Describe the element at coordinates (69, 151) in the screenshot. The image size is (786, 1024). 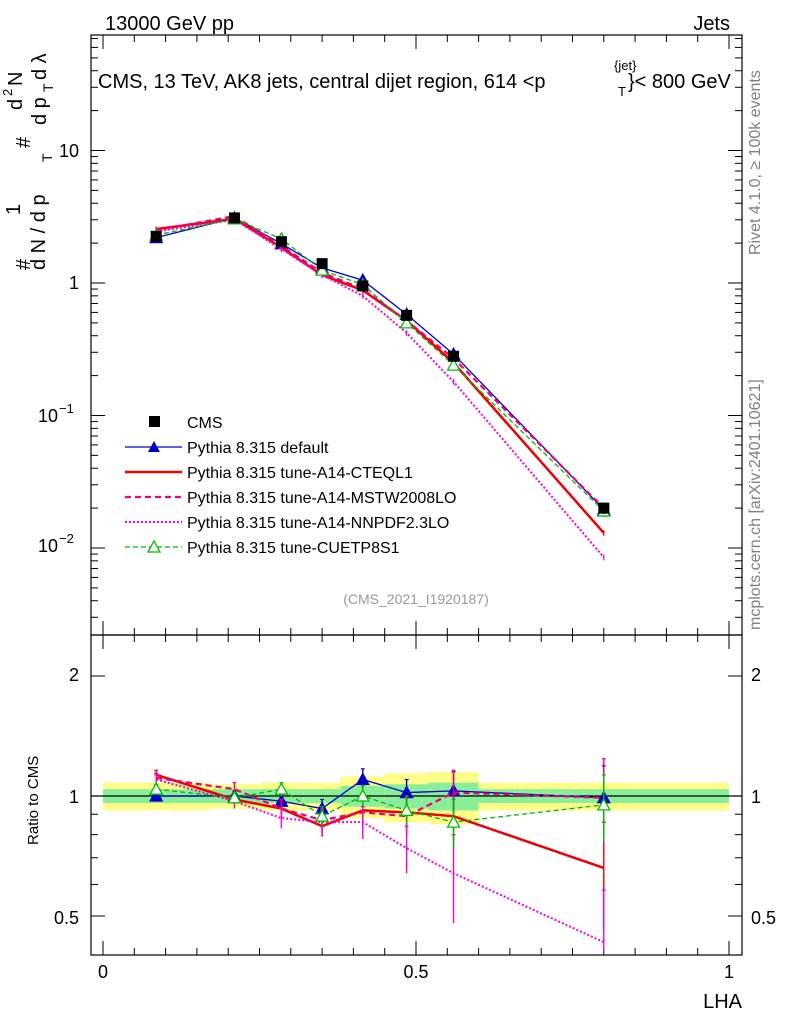
I see `tick-label-10: 10` at that location.